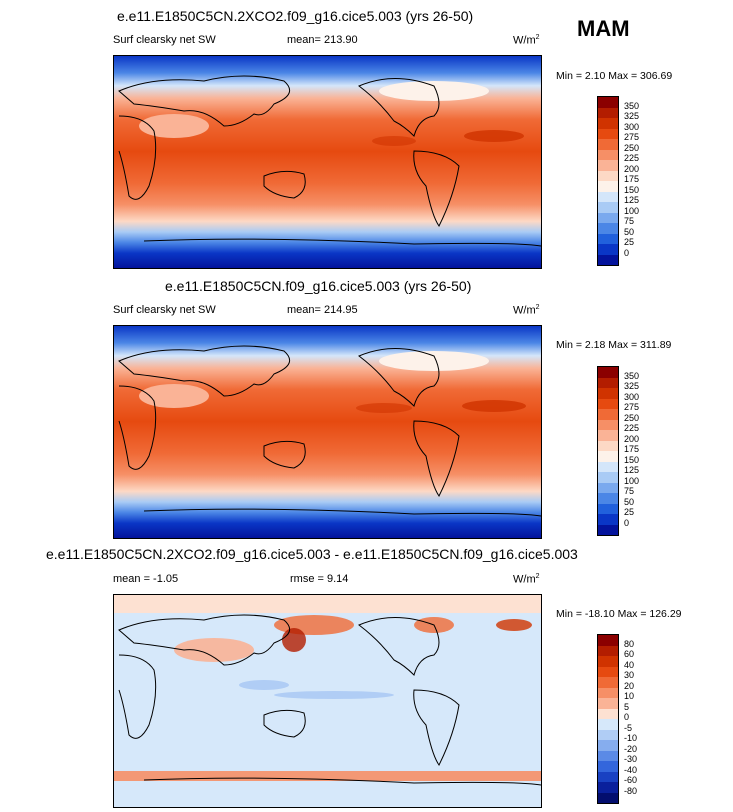 The height and width of the screenshot is (812, 733). What do you see at coordinates (629, 685) in the screenshot?
I see `colorbar-tick-label: 20` at bounding box center [629, 685].